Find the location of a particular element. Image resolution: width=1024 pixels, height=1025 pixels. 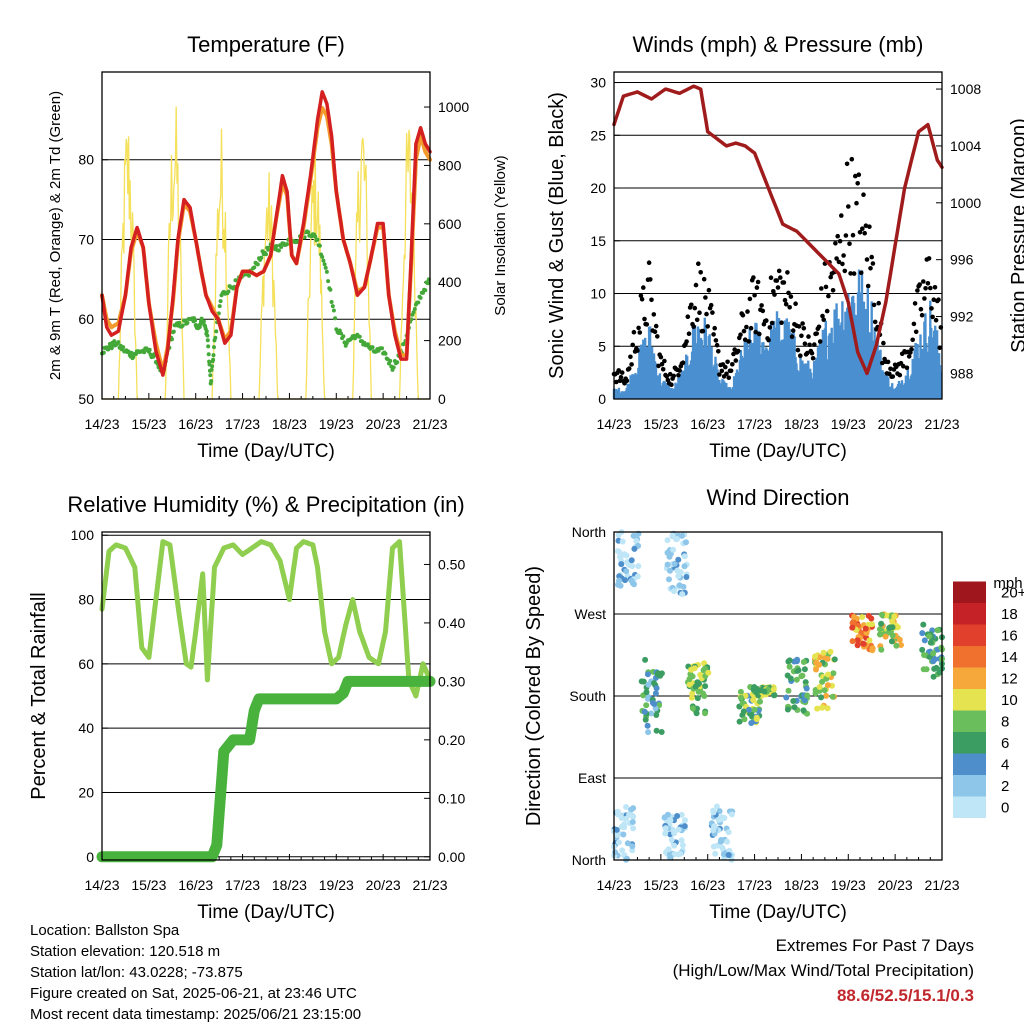

winds-title: Winds (mph) & Pressure (mb) is located at coordinates (778, 44).